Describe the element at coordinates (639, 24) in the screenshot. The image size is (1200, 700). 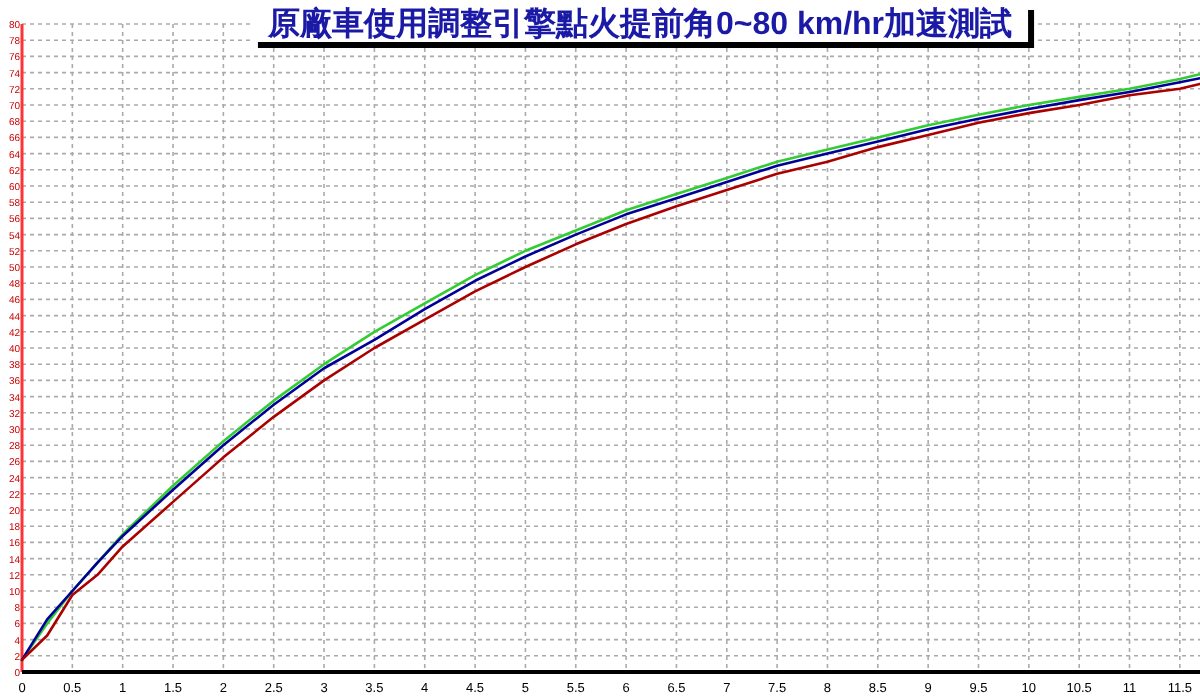
I see `chart-title: 原廠車使用調整引擎點火提前角0~80 km/hr加速測試` at that location.